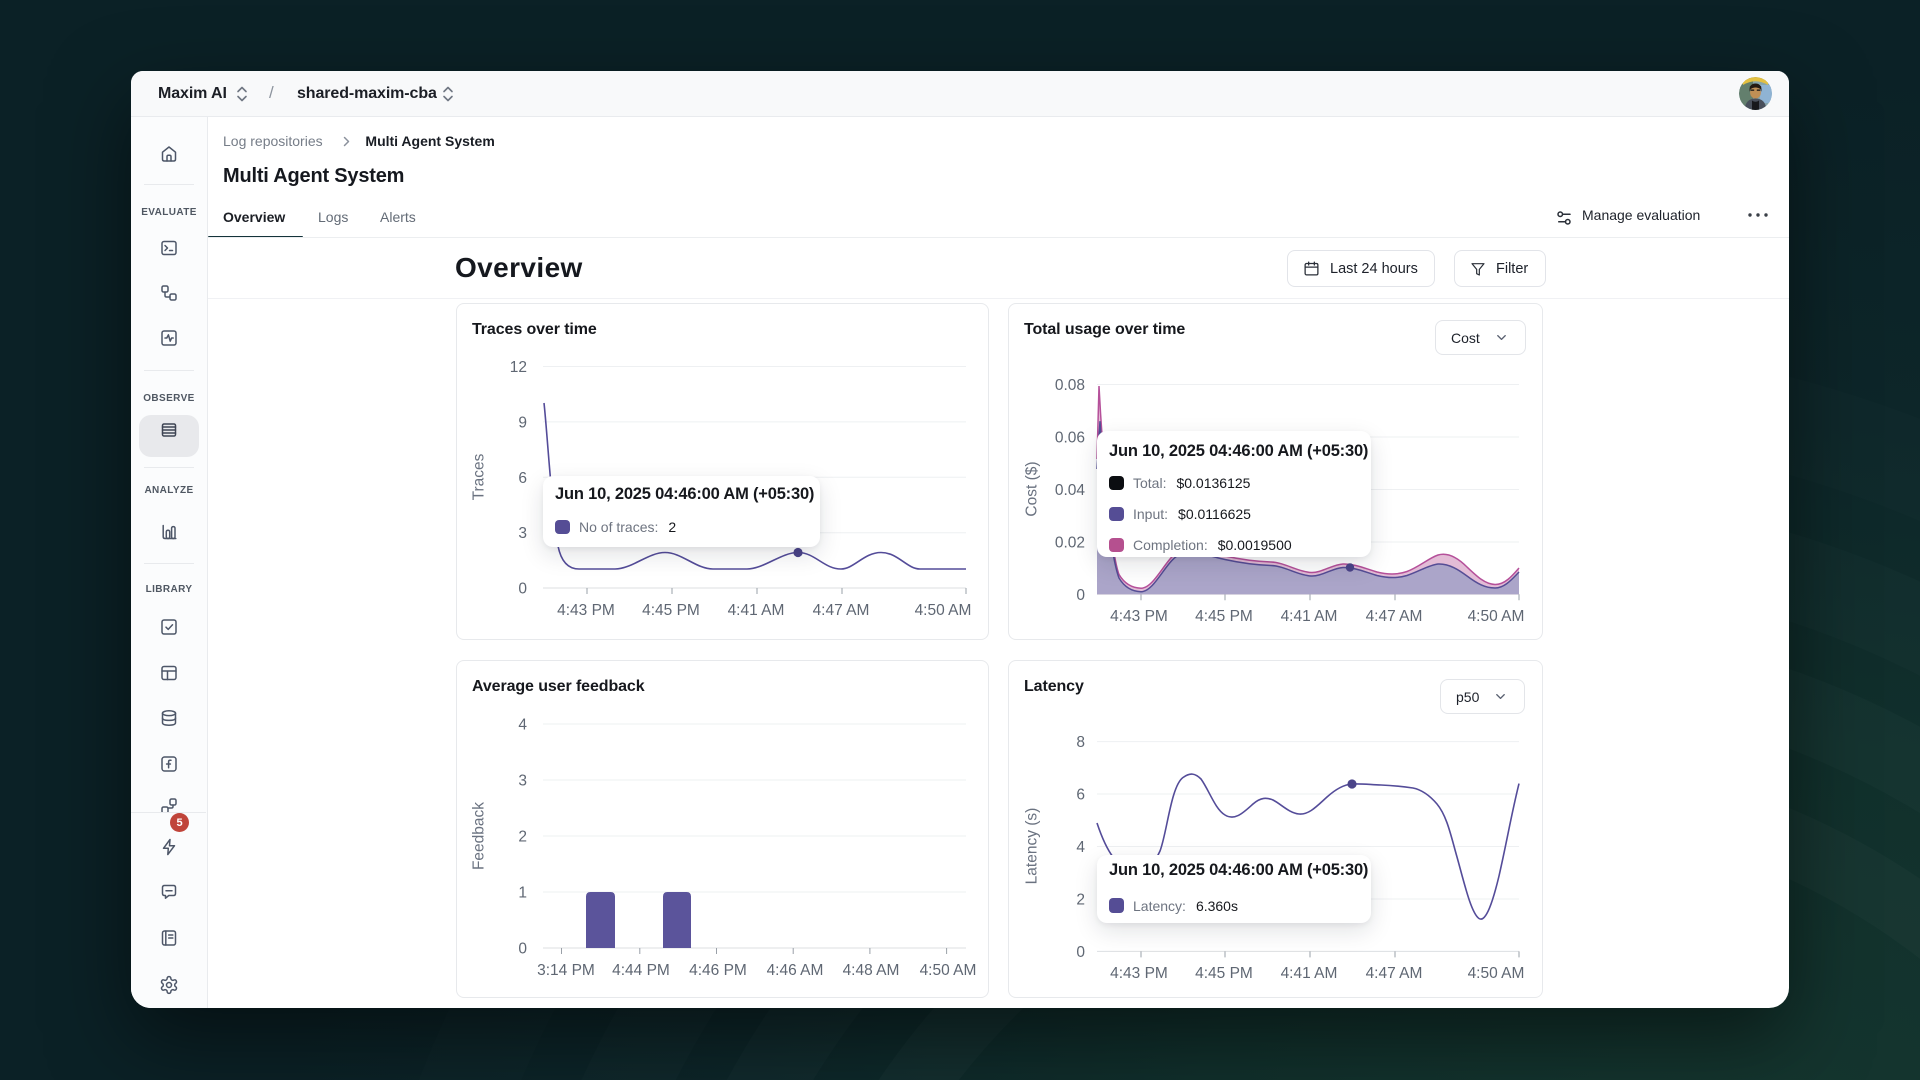  What do you see at coordinates (566, 970) in the screenshot?
I see `svg-text: 3:14 PM` at bounding box center [566, 970].